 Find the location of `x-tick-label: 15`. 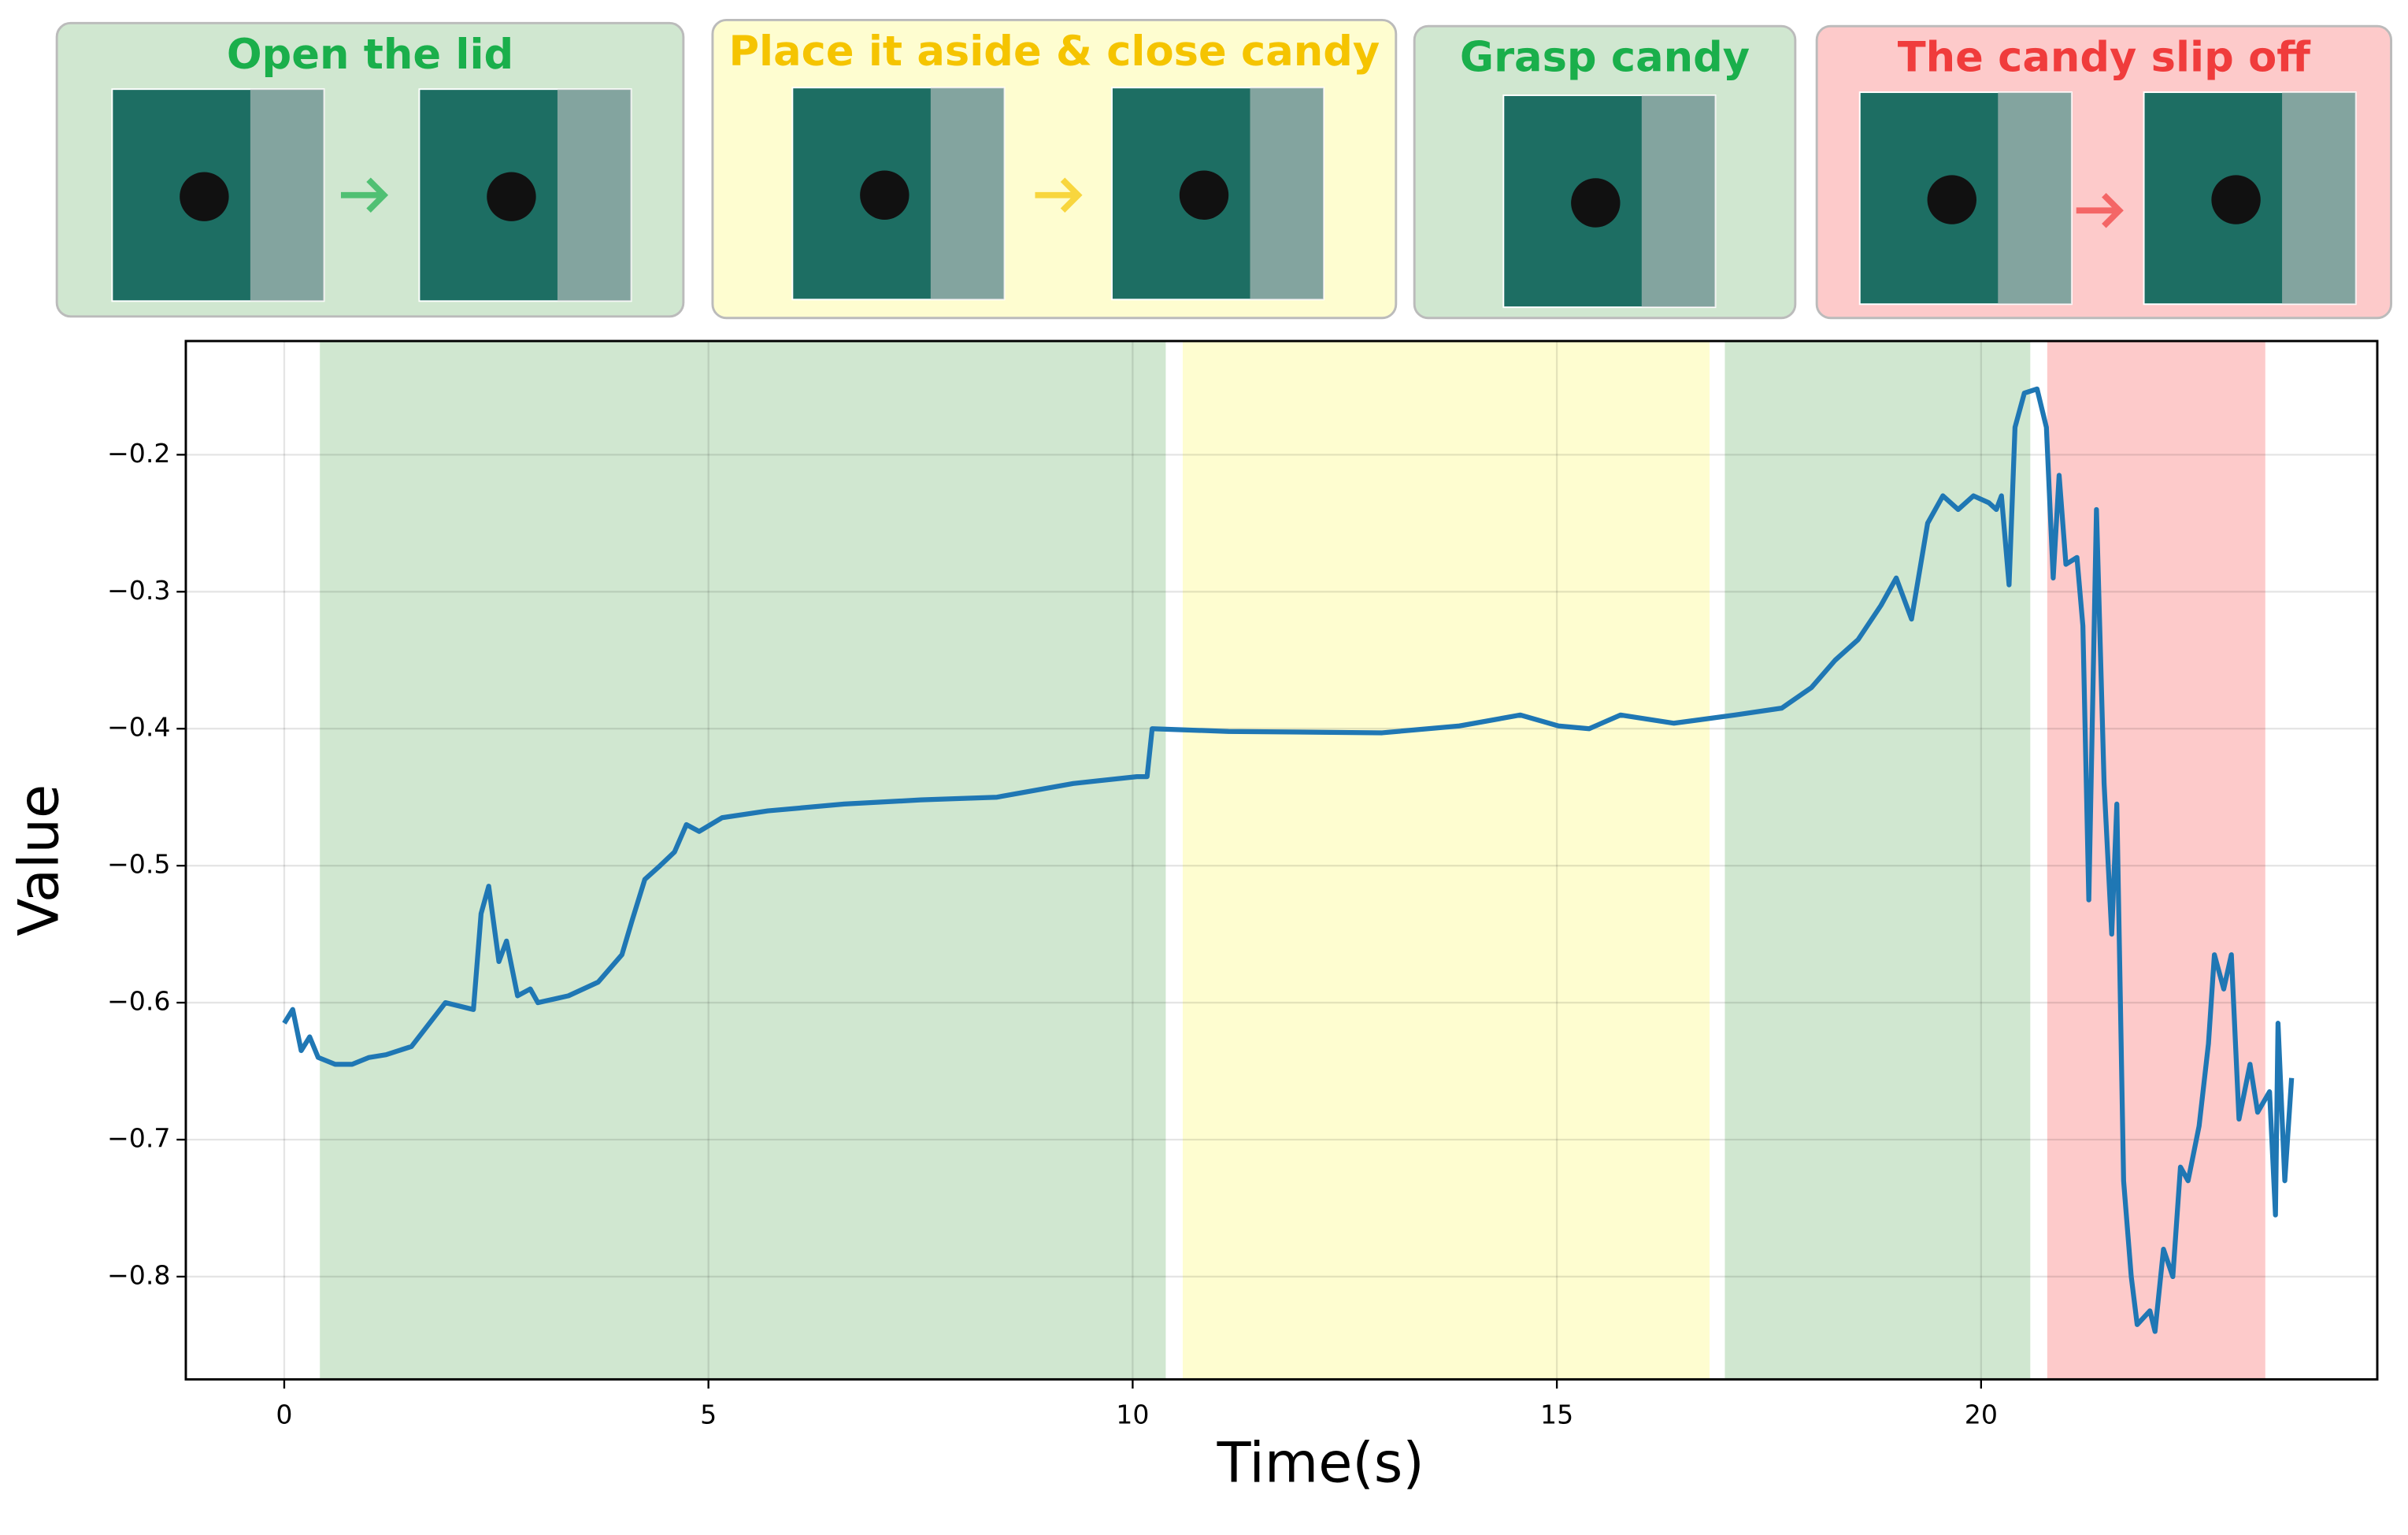

x-tick-label: 15 is located at coordinates (1556, 1415).